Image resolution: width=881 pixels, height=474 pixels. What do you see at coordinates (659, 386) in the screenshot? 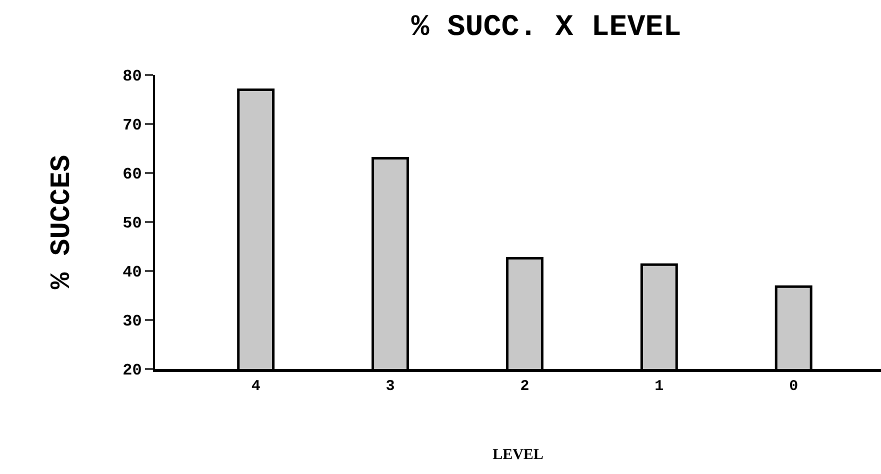
I see `x-tick-label: 1` at bounding box center [659, 386].